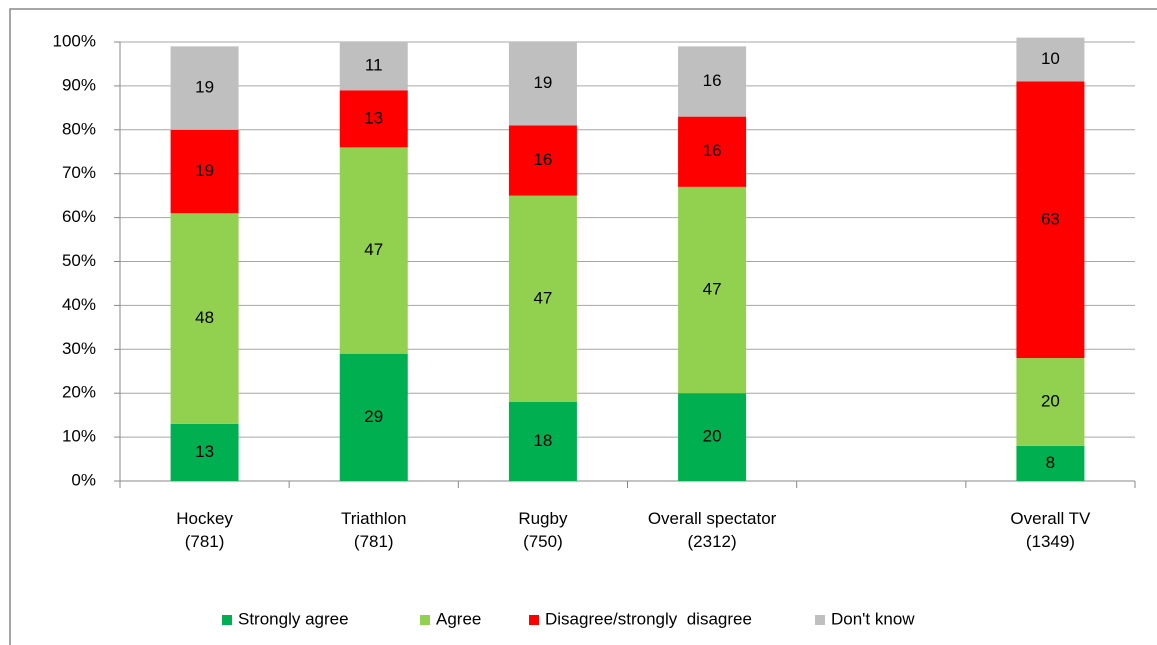  I want to click on data-label: 11, so click(374, 65).